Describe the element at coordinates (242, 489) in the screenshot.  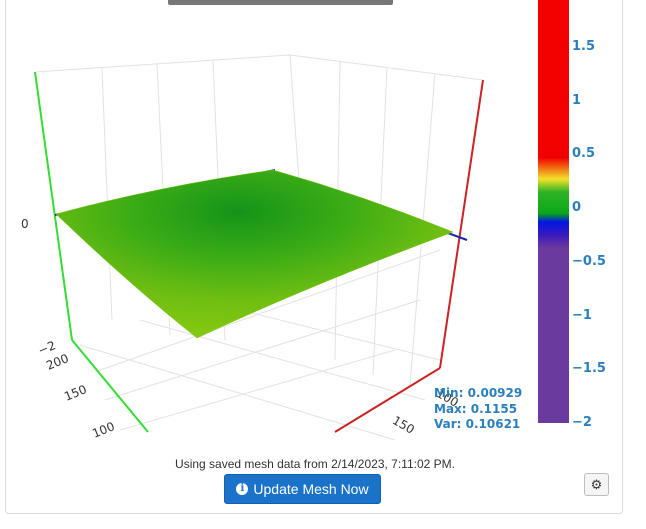
I see `info-circle-icon: i` at that location.